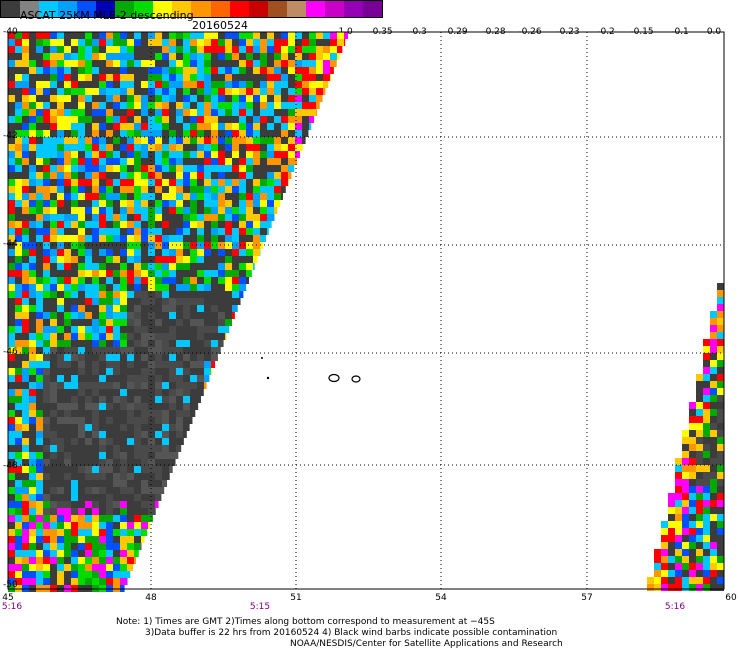 This screenshot has width=740, height=650. Describe the element at coordinates (10, 466) in the screenshot. I see `lat-label-48: -48` at that location.